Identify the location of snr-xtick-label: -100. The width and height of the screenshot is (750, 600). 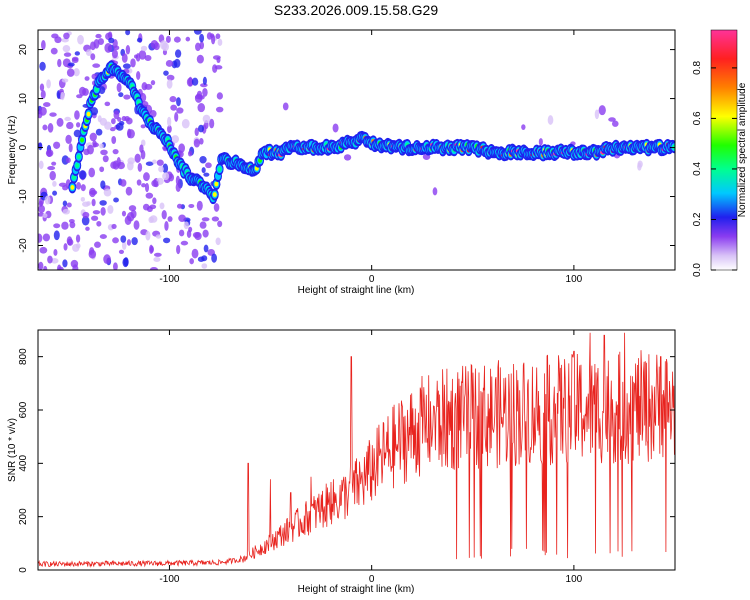
(169, 579).